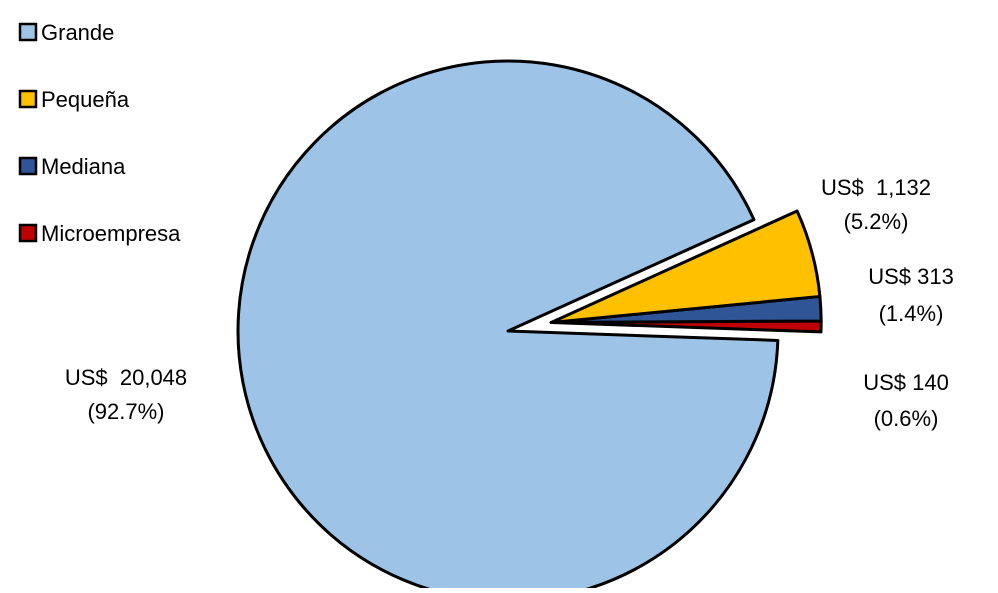 The height and width of the screenshot is (593, 998). Describe the element at coordinates (685, 266) in the screenshot. I see `pie-slice-pequena` at that location.